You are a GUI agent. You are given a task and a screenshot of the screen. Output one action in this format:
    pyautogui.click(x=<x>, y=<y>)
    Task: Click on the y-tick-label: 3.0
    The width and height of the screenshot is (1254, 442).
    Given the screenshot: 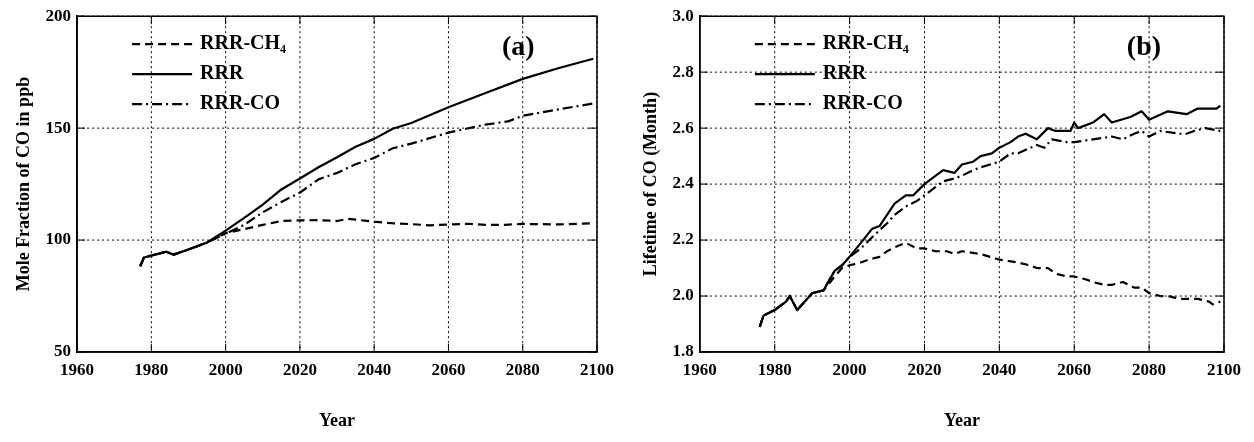 What is the action you would take?
    pyautogui.click(x=683, y=15)
    